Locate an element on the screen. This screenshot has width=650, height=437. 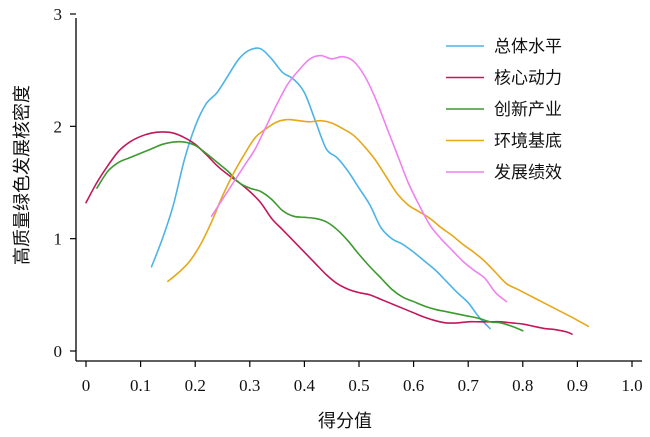
x-tick-label: 0.7 is located at coordinates (469, 385).